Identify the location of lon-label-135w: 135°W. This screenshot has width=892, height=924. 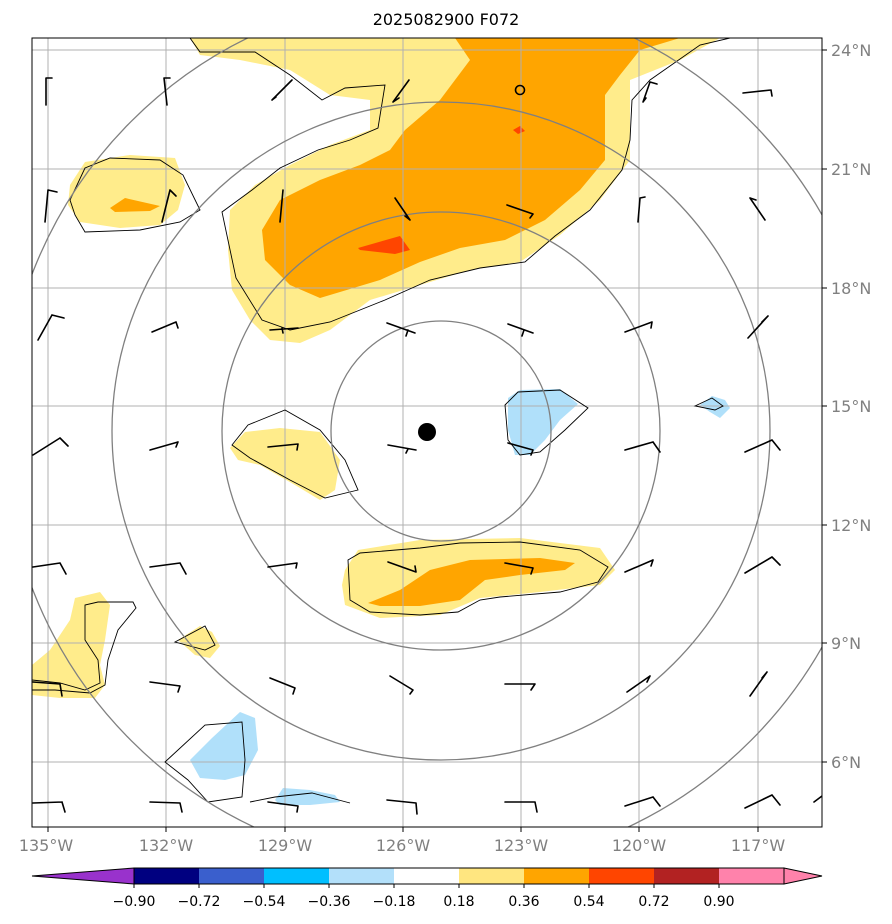
(46, 845).